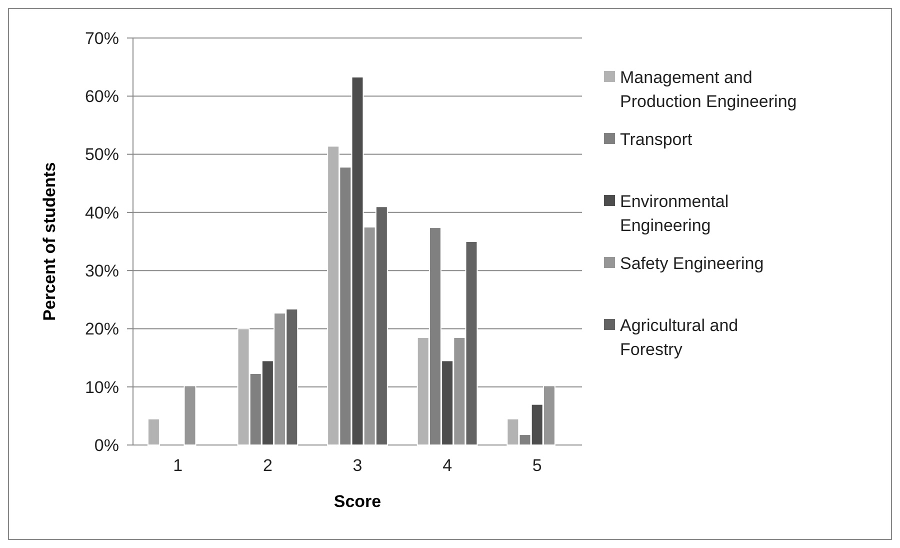 The height and width of the screenshot is (548, 900). Describe the element at coordinates (101, 212) in the screenshot. I see `y-tick-label: 40%` at that location.